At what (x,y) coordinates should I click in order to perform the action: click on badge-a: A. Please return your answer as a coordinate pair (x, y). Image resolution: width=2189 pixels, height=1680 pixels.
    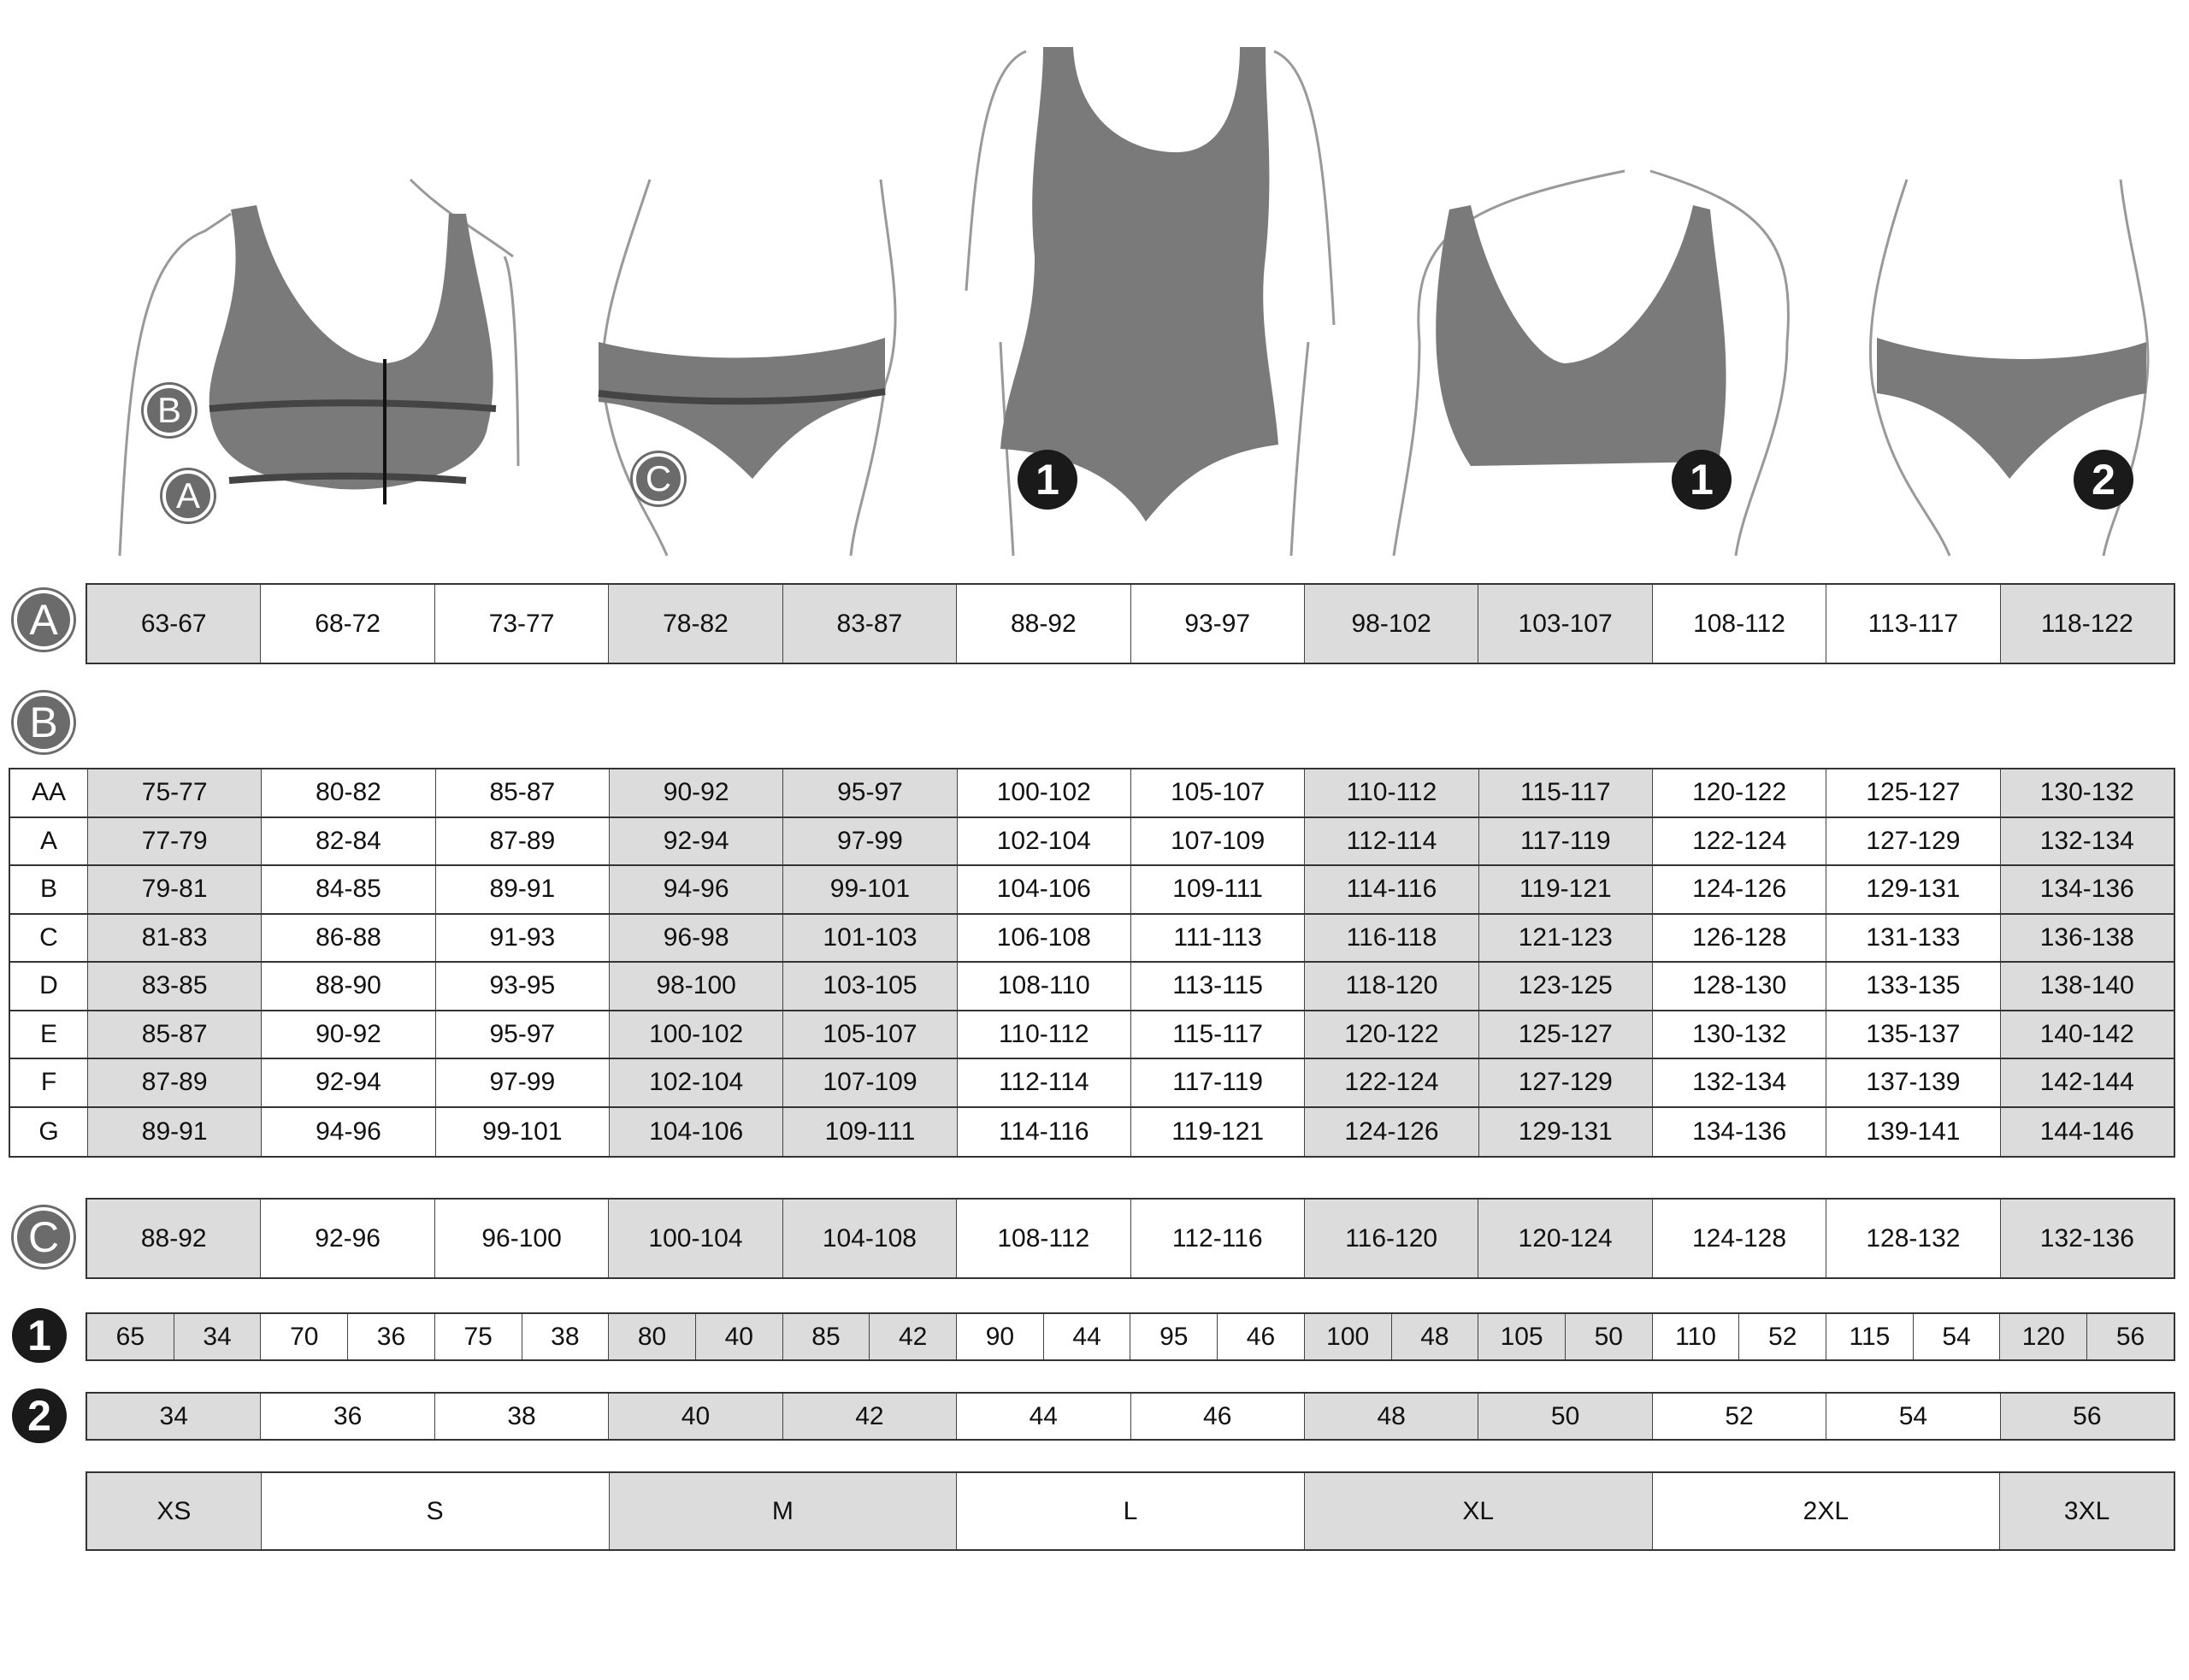
    Looking at the image, I should click on (44, 620).